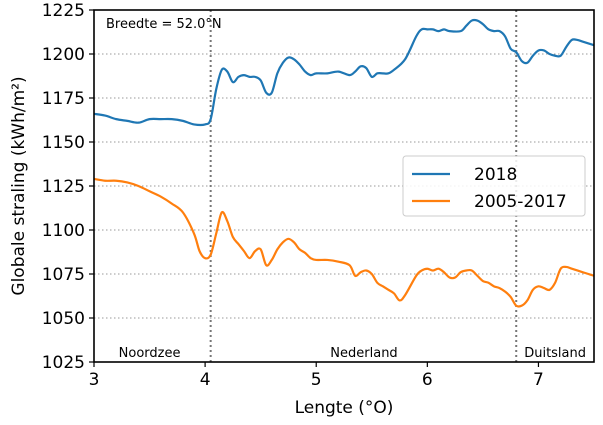 This screenshot has height=425, width=603. What do you see at coordinates (363, 353) in the screenshot?
I see `region-label: Nederland` at bounding box center [363, 353].